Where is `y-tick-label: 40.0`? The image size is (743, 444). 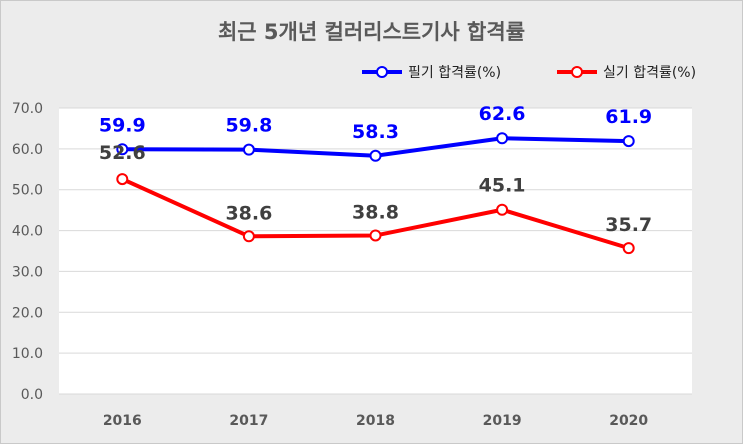 y-tick-label: 40.0 is located at coordinates (27, 232).